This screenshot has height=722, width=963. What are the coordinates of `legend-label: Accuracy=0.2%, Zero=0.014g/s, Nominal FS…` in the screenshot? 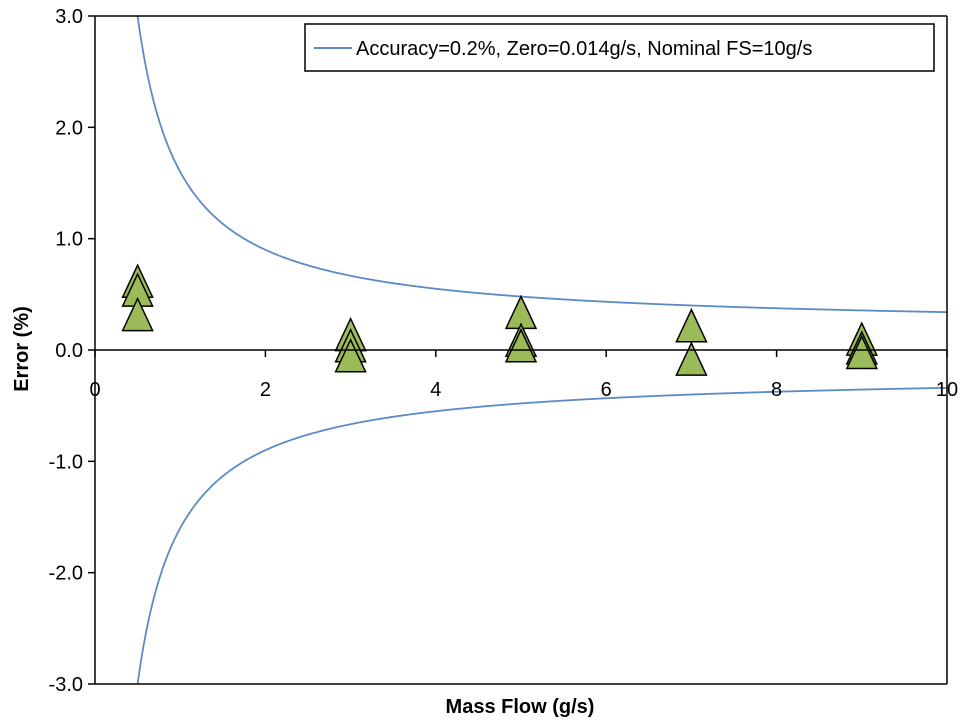 It's located at (584, 49).